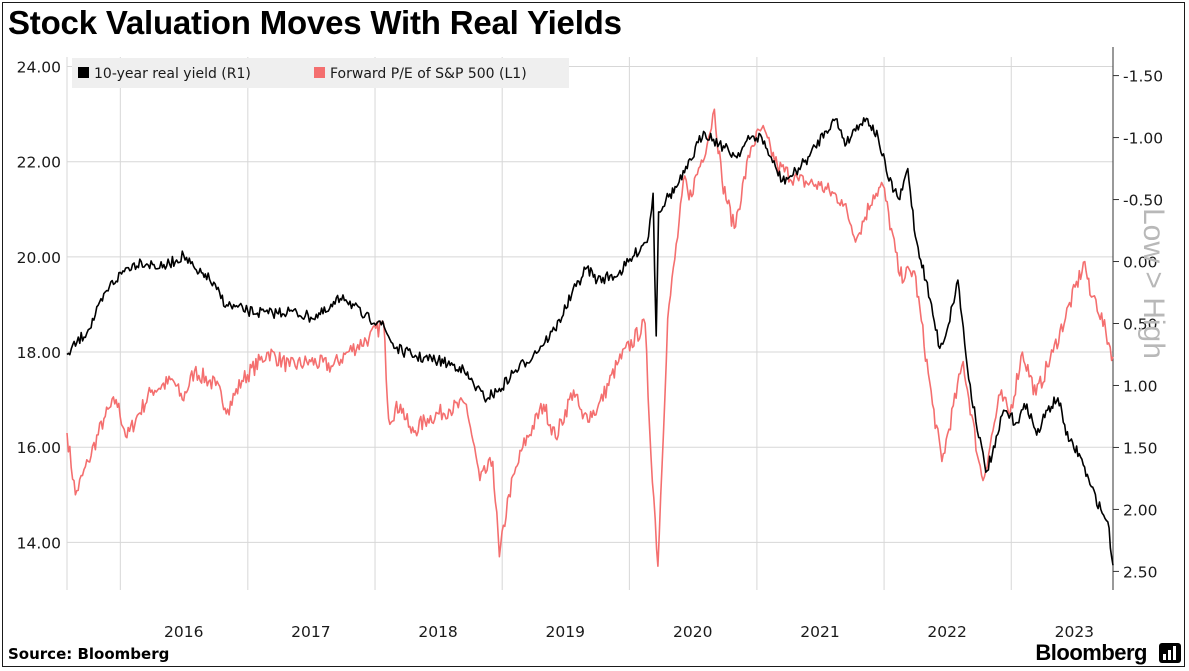 The image size is (1189, 671). What do you see at coordinates (39, 543) in the screenshot?
I see `left-tick-label: 14.00` at bounding box center [39, 543].